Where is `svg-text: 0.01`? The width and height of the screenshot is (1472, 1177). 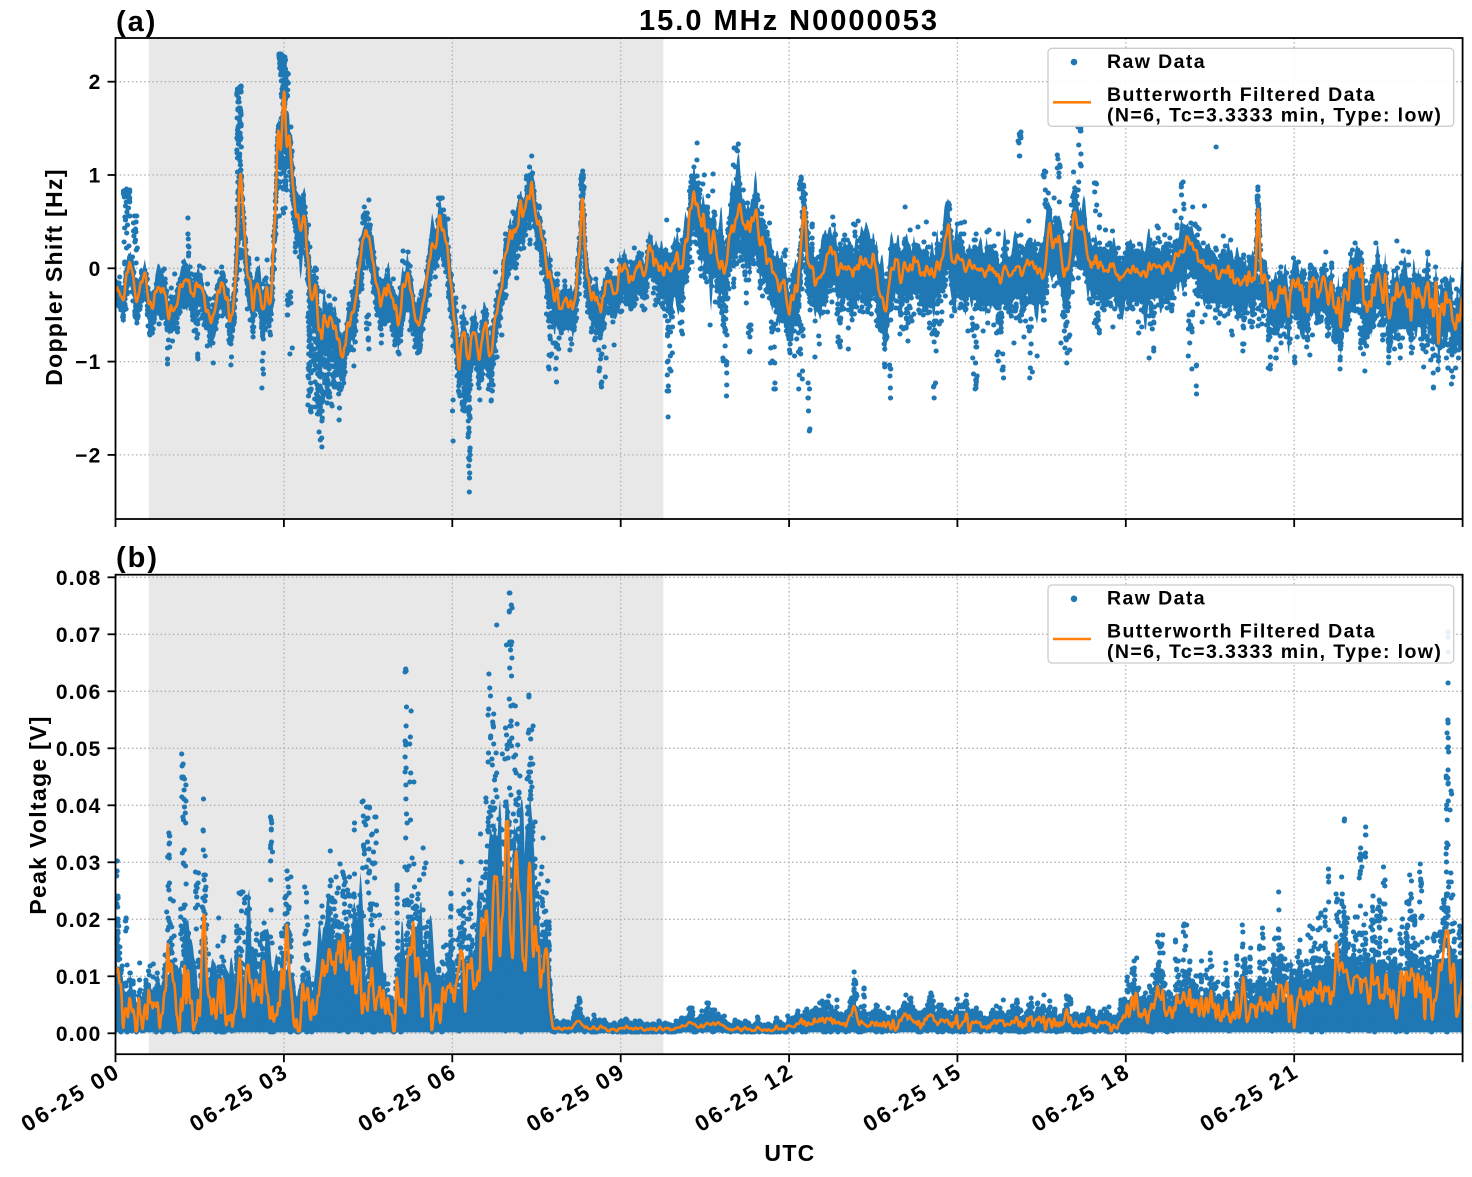 svg-text: 0.01 is located at coordinates (79, 977).